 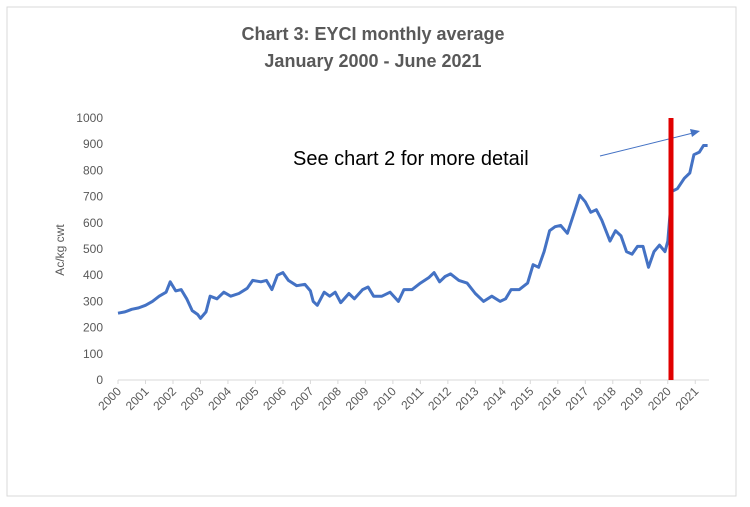 What do you see at coordinates (695, 133) in the screenshot?
I see `arrow-head` at bounding box center [695, 133].